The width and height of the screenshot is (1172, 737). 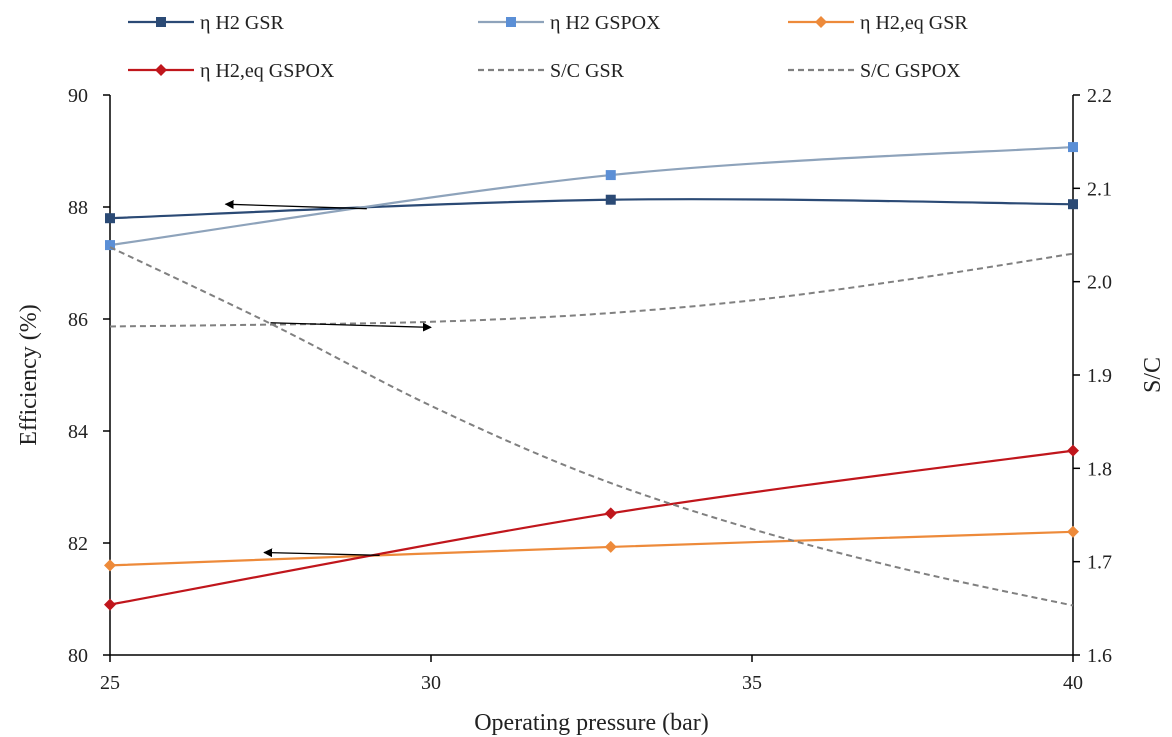 I want to click on left-y-tick-label: 88, so click(x=78, y=208).